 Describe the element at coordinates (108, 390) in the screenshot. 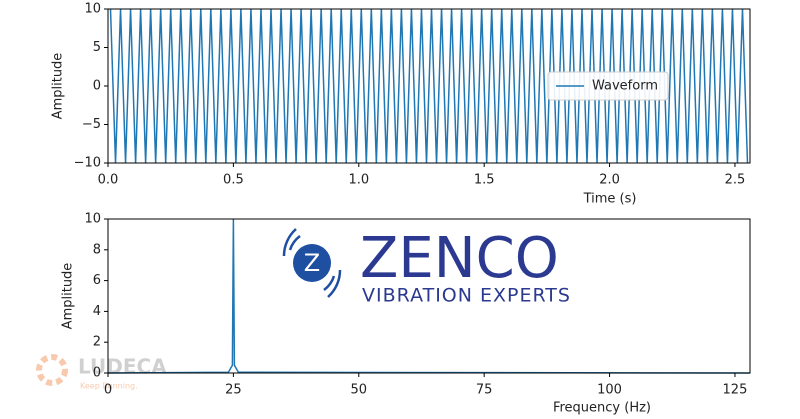

I see `x-tick-label: 0` at that location.